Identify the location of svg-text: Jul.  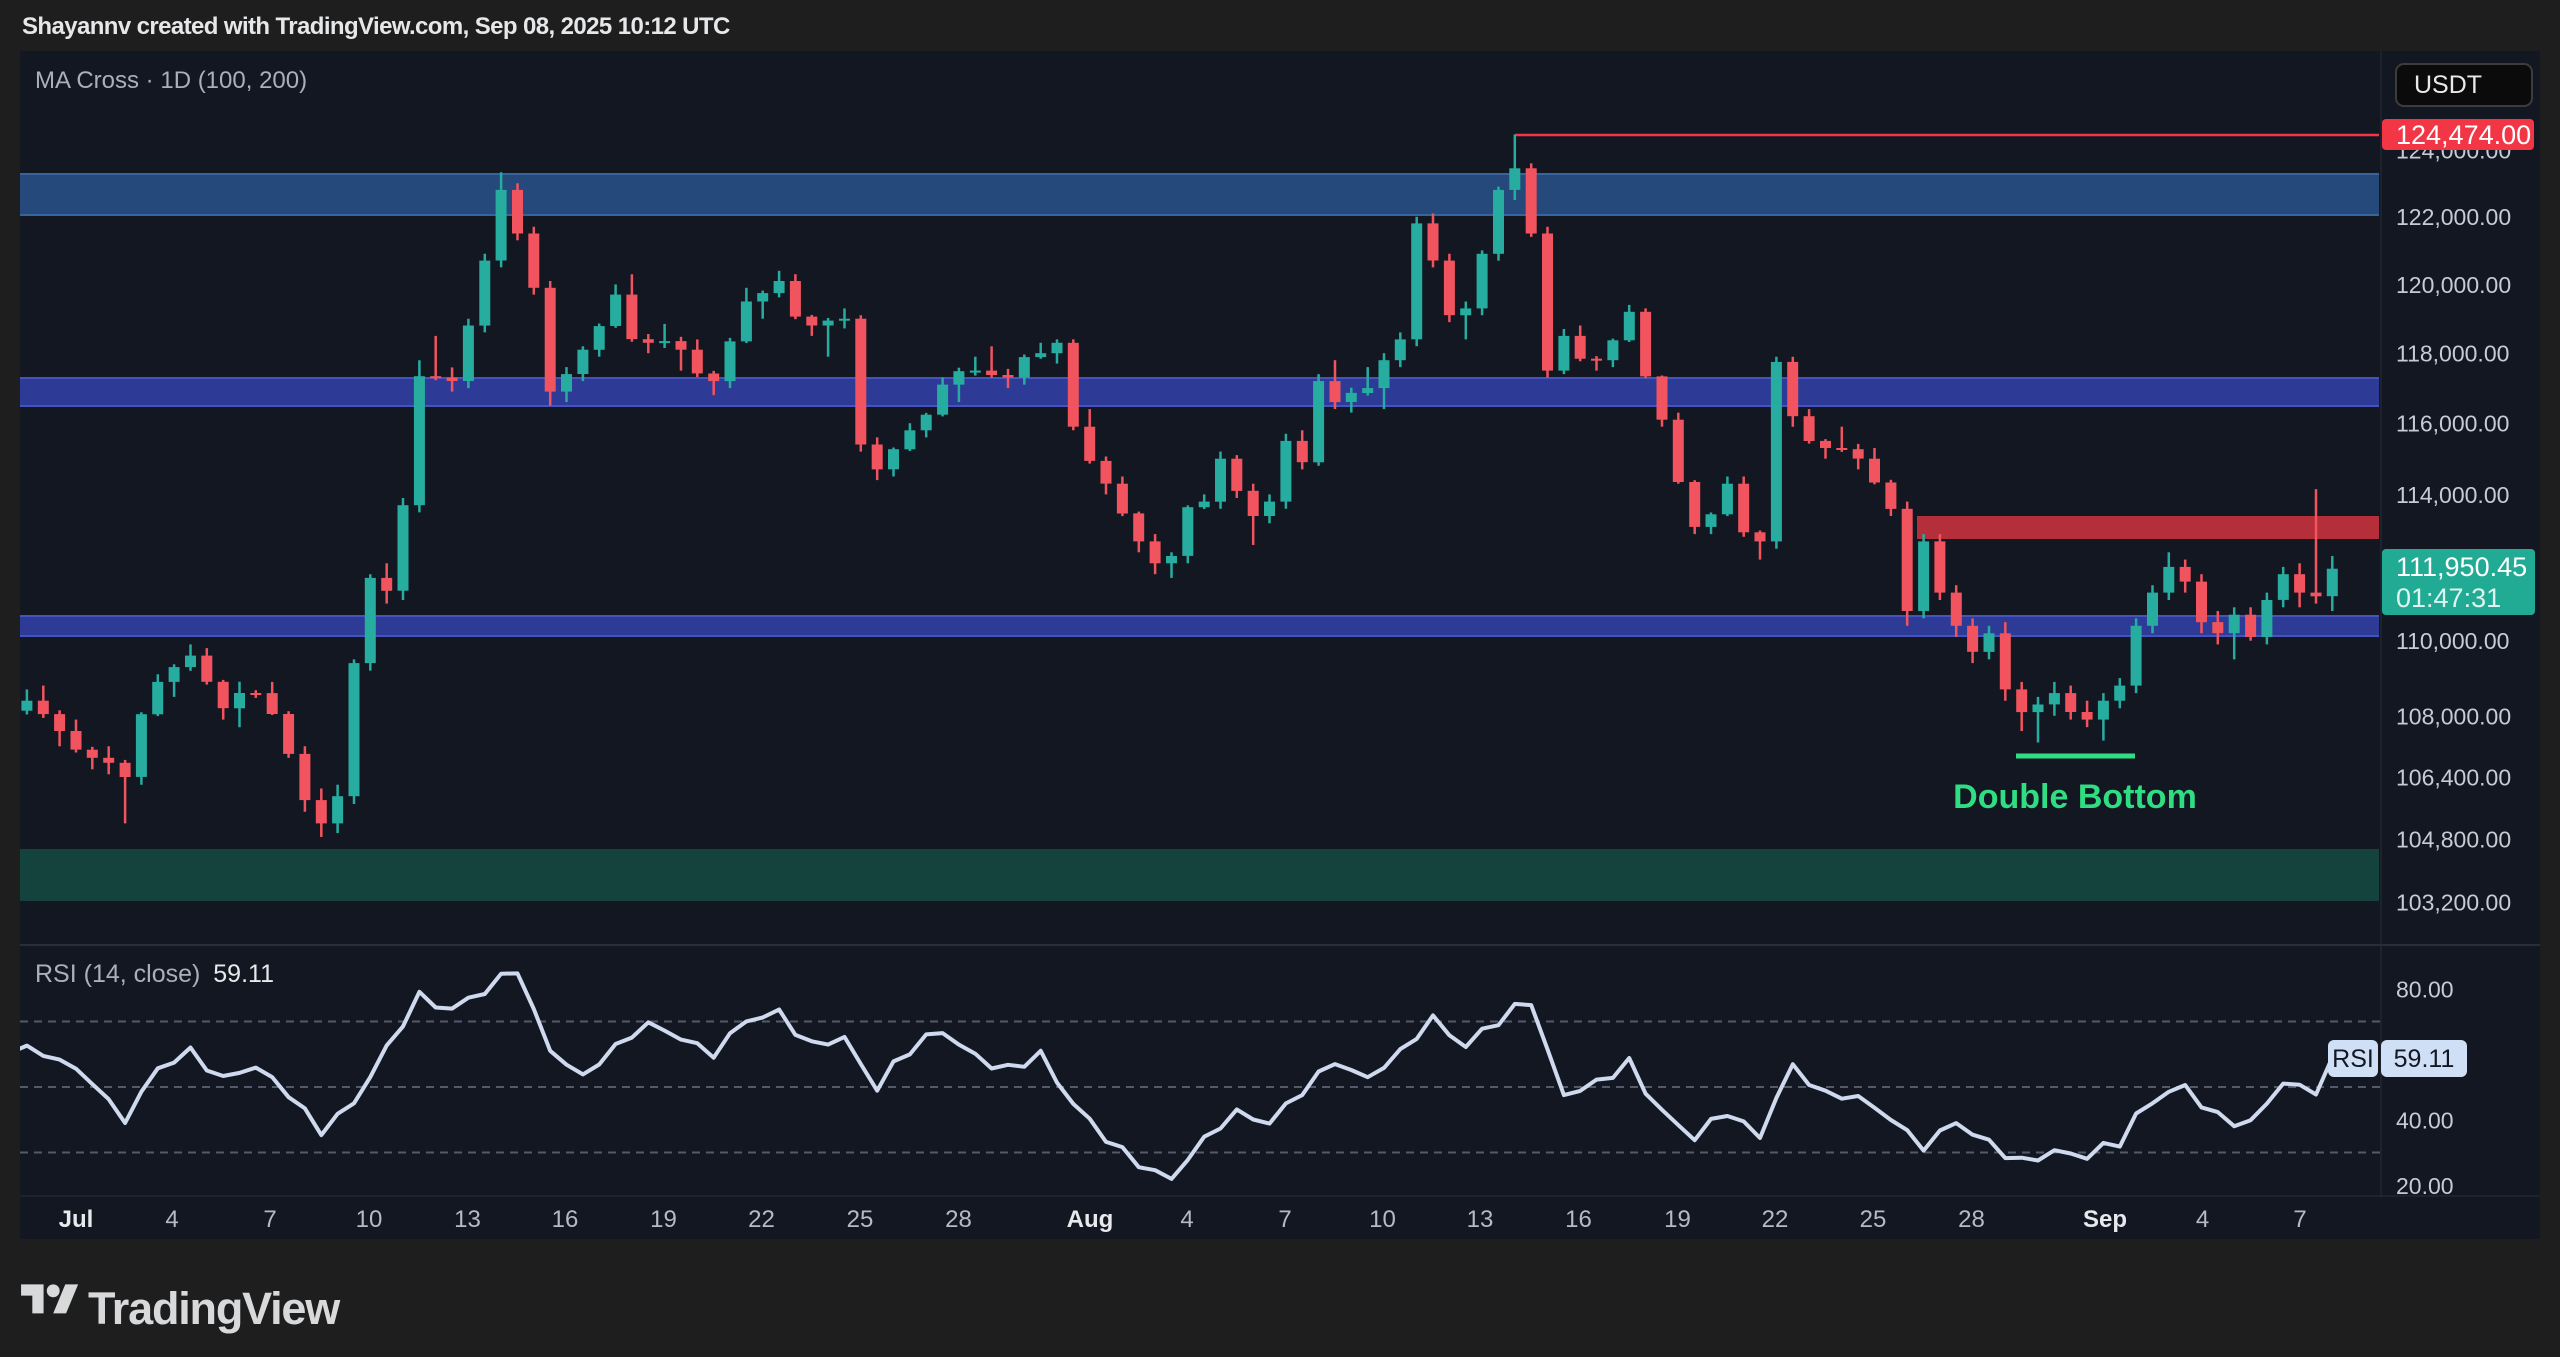
(76, 1219).